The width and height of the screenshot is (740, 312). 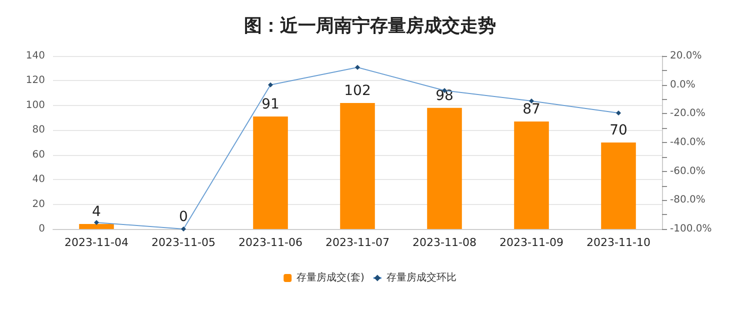 I want to click on y2-tick-label: 20.0%, so click(x=686, y=56).